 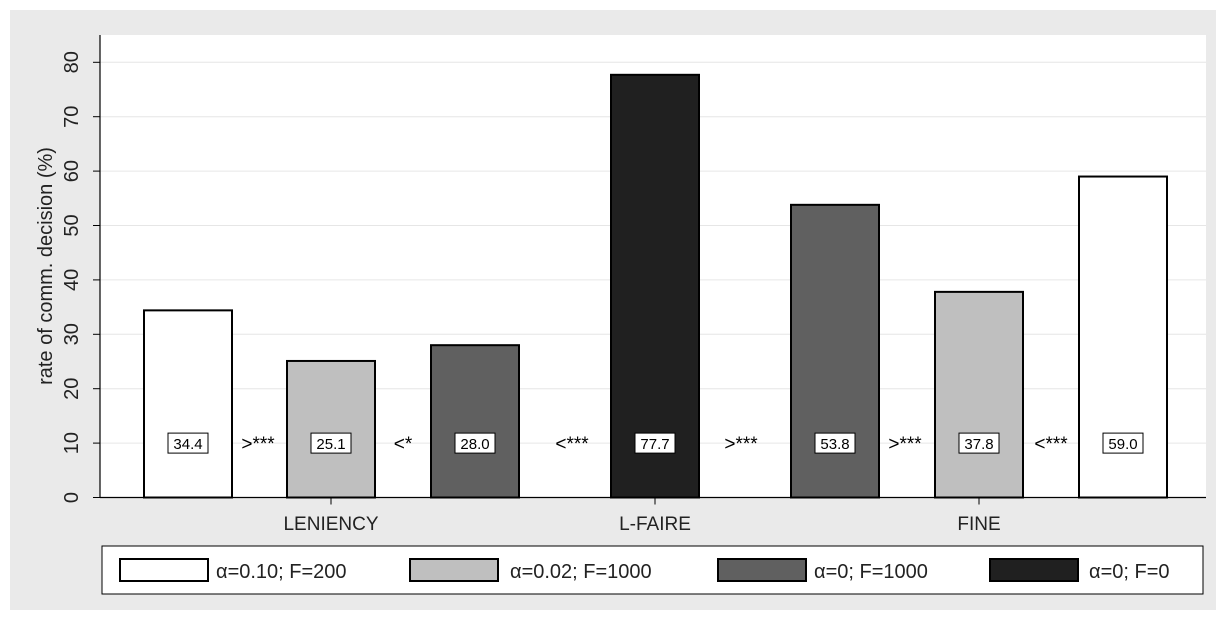 I want to click on data-label: 77.7, so click(x=654, y=444).